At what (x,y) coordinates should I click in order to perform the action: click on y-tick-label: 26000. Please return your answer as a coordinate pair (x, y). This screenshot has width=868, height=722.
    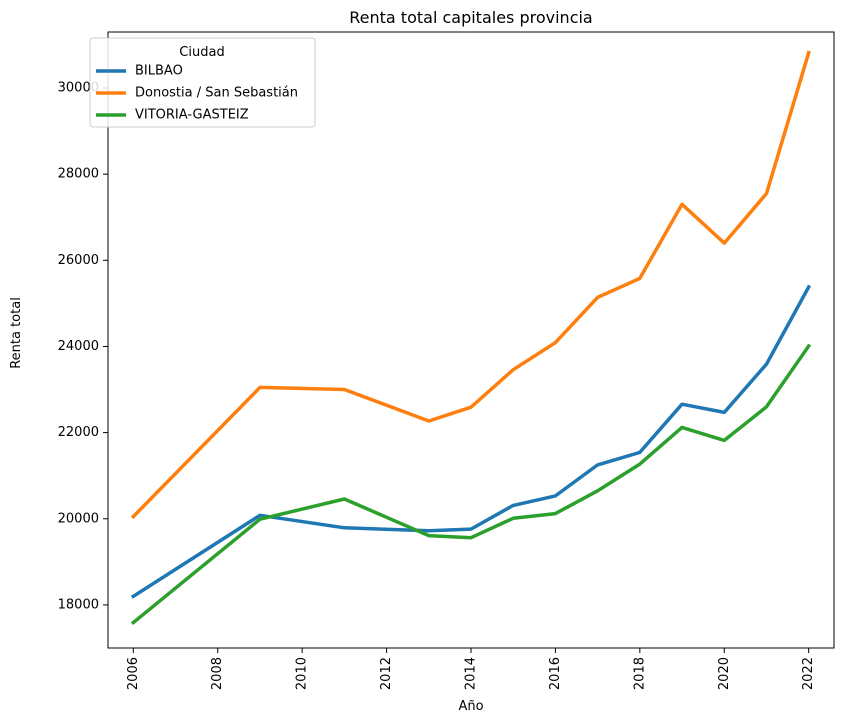
    Looking at the image, I should click on (78, 260).